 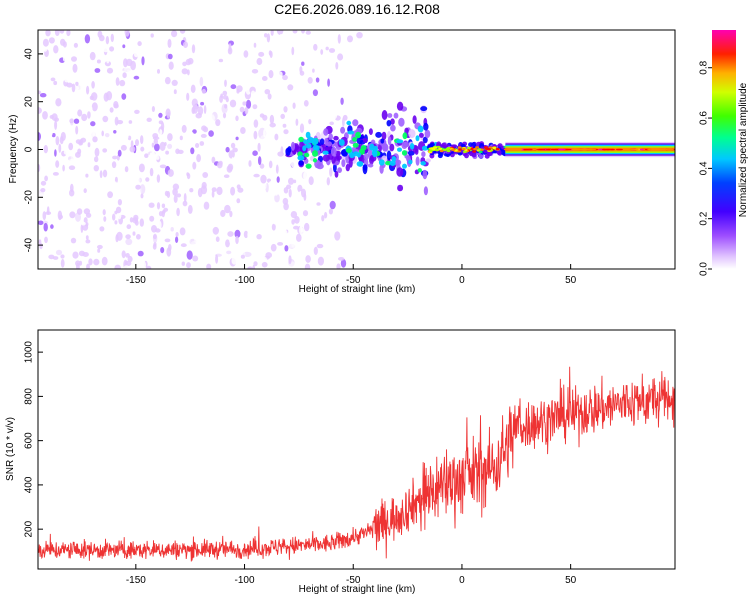 What do you see at coordinates (29, 484) in the screenshot?
I see `y-tick-label: 400` at bounding box center [29, 484].